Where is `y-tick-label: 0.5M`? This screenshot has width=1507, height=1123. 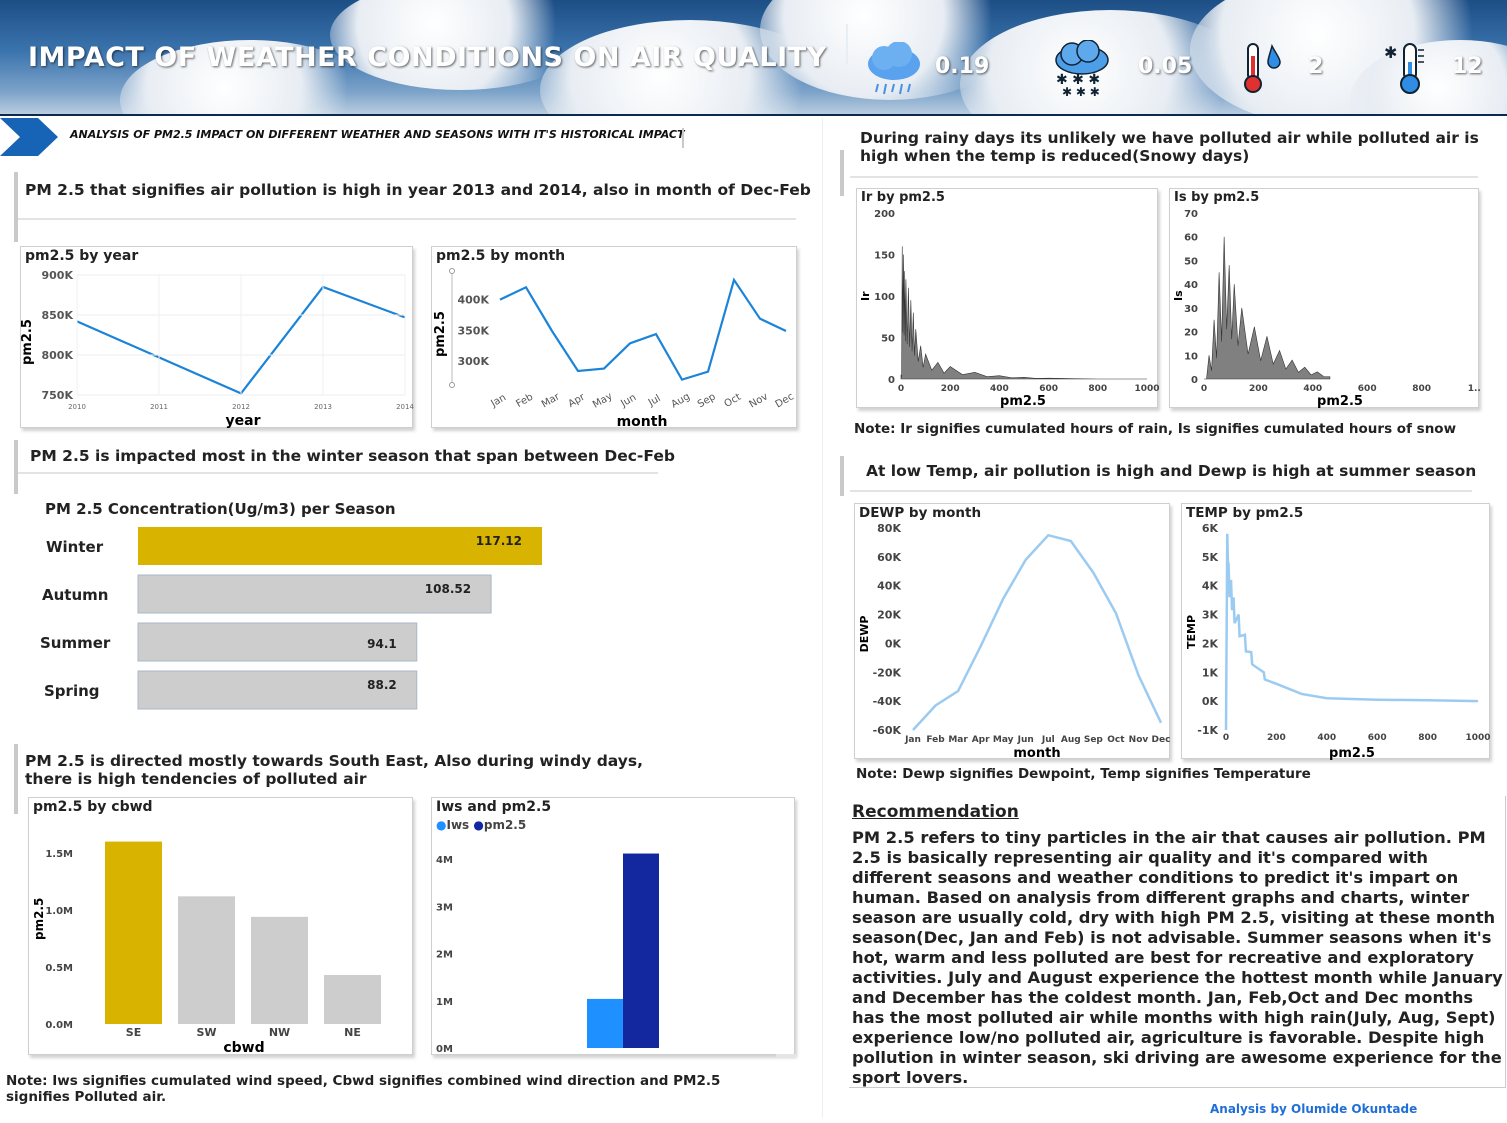
y-tick-label: 0.5M is located at coordinates (59, 968).